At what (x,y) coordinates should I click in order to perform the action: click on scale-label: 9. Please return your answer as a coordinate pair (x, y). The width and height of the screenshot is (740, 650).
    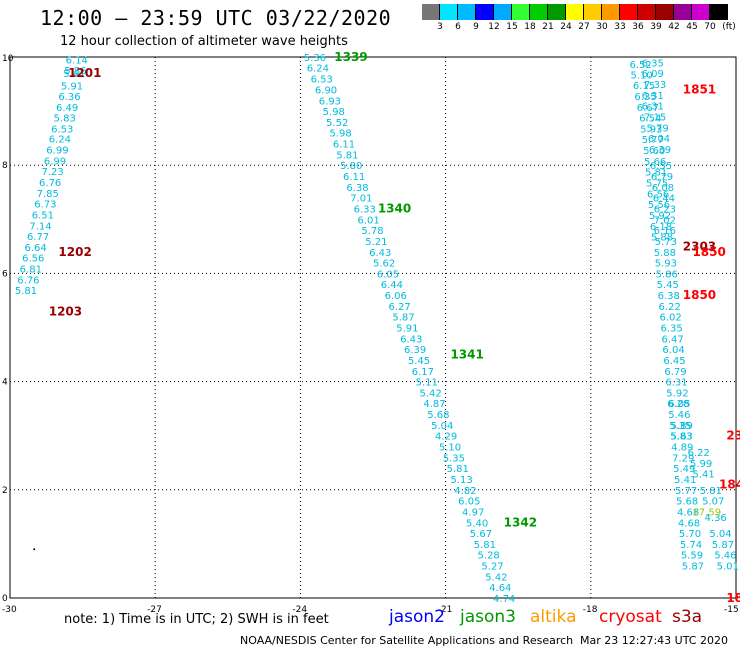
    Looking at the image, I should click on (476, 27).